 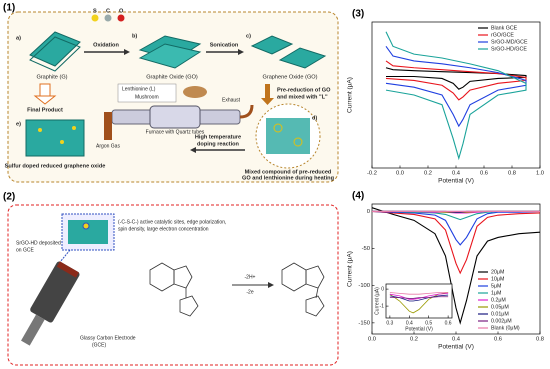 I want to click on caption: (GCE), so click(x=99, y=345).